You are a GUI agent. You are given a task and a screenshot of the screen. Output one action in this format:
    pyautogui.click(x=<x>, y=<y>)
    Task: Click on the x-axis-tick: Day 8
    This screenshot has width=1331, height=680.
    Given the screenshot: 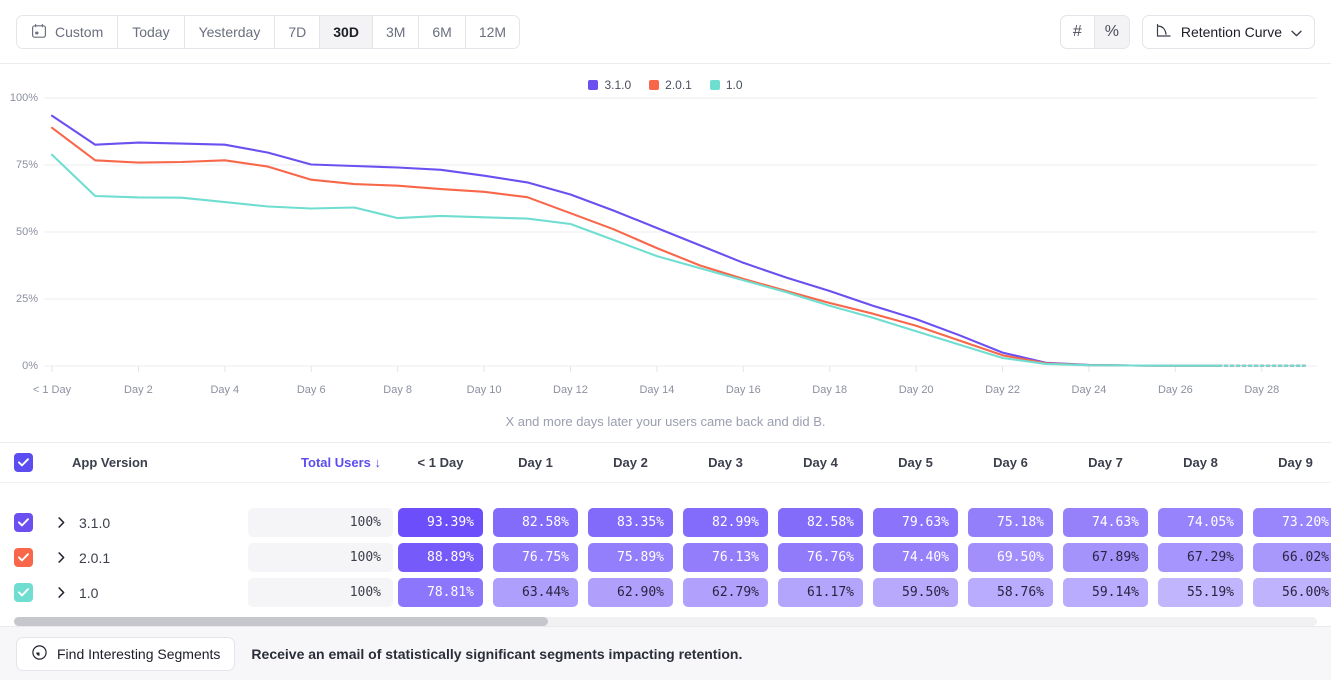 What is the action you would take?
    pyautogui.click(x=398, y=390)
    